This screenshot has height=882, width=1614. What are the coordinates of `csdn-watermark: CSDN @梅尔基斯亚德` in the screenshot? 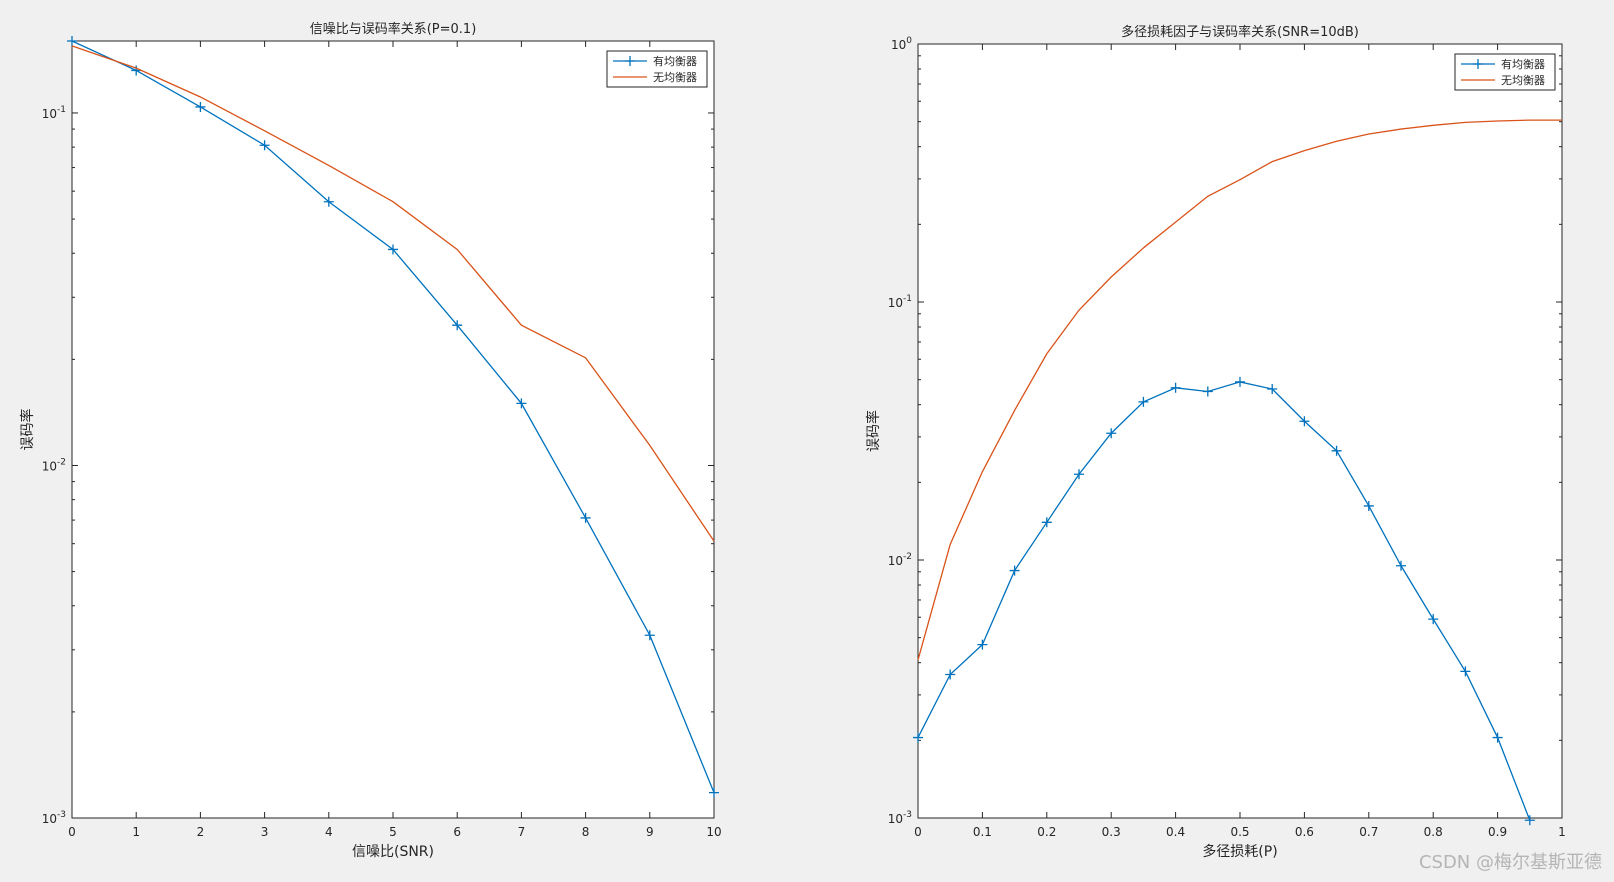 It's located at (1510, 862).